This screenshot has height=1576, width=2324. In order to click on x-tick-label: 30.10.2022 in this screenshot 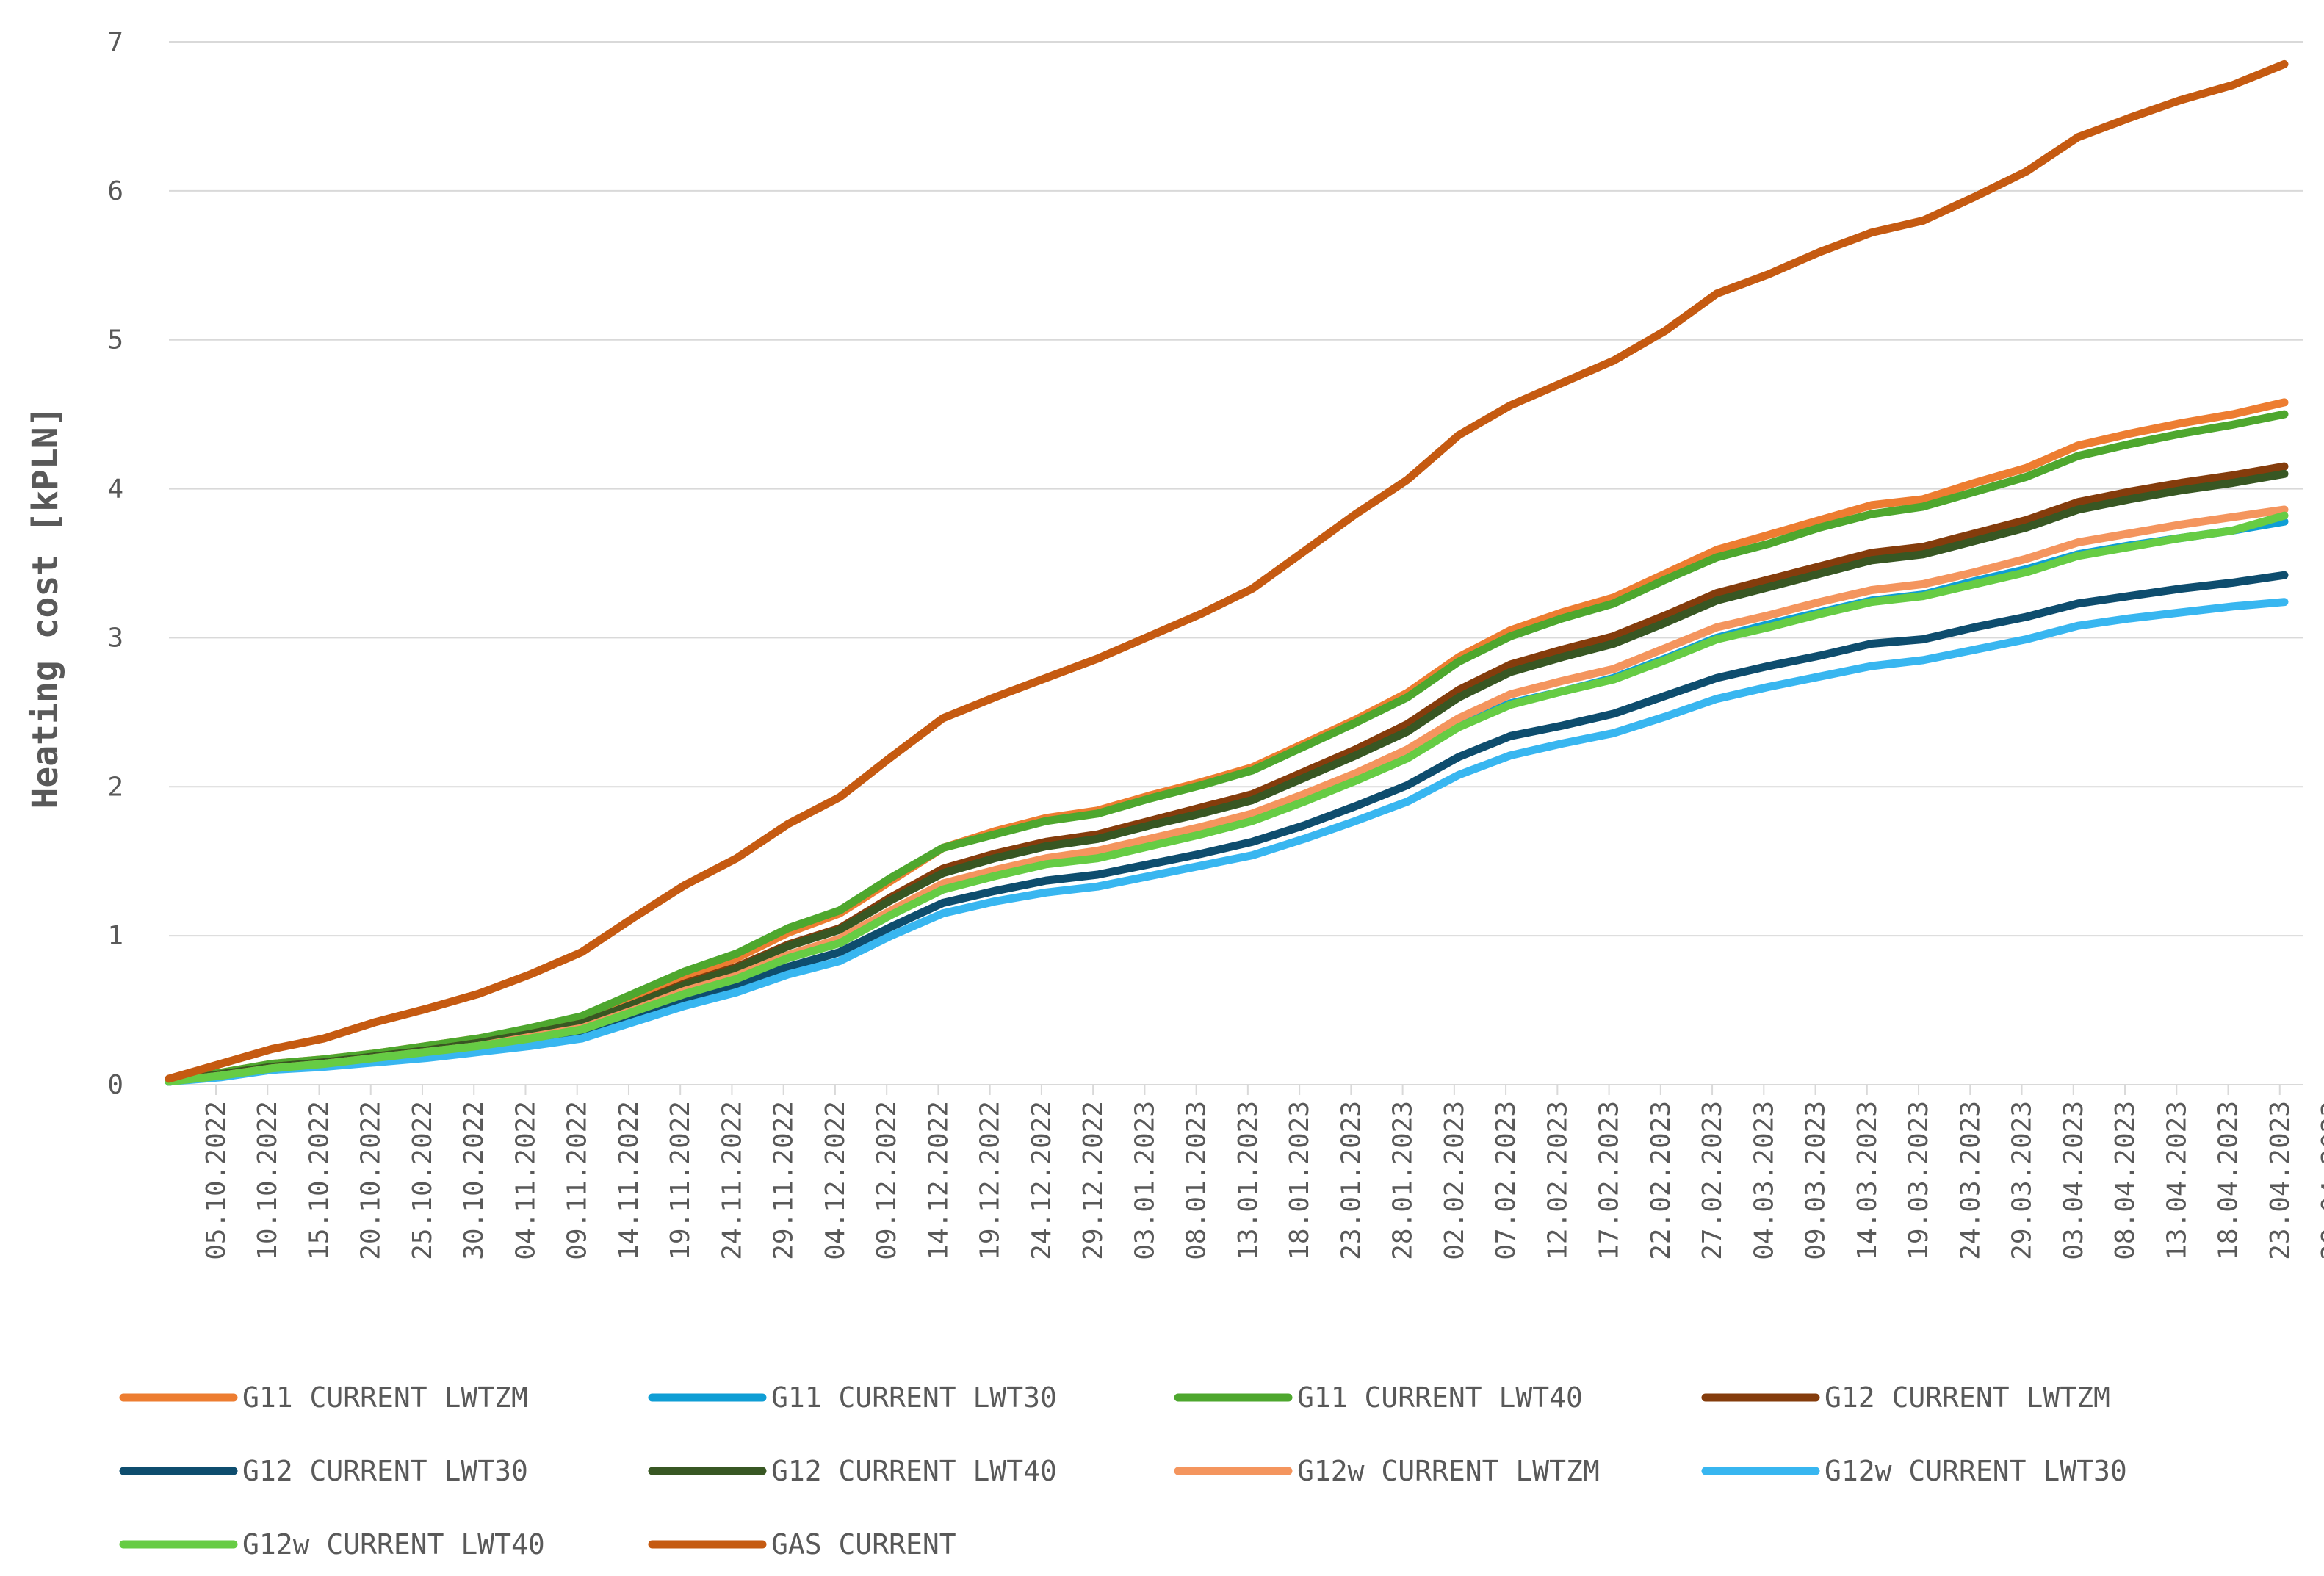, I will do `click(474, 1180)`.